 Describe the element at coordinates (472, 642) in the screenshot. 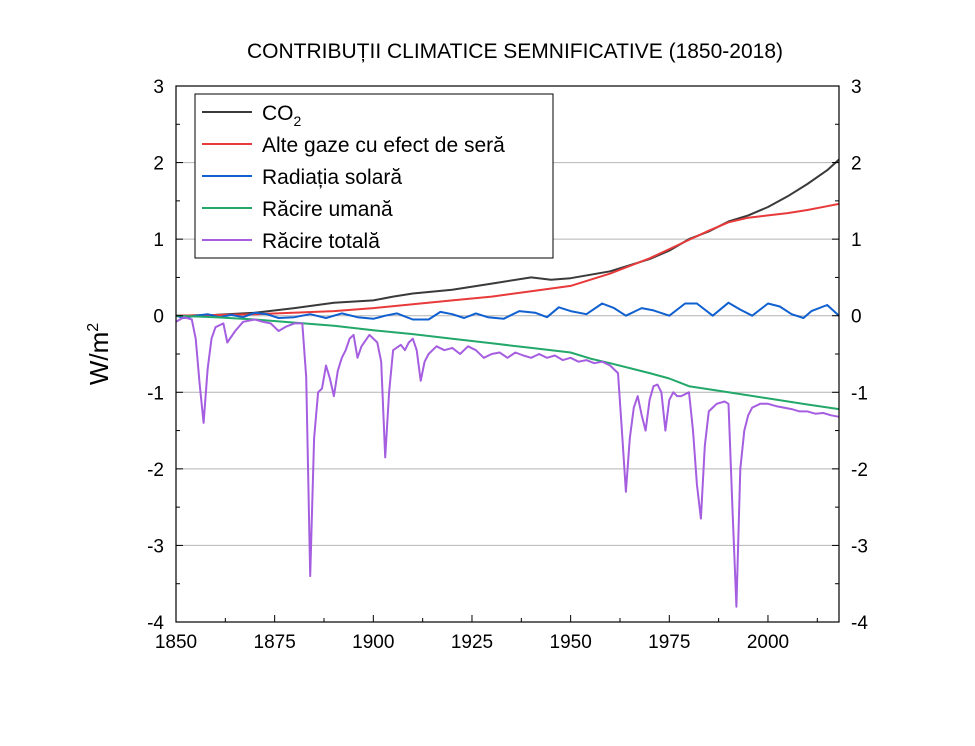

I see `x-tick-label-3: 1925` at that location.